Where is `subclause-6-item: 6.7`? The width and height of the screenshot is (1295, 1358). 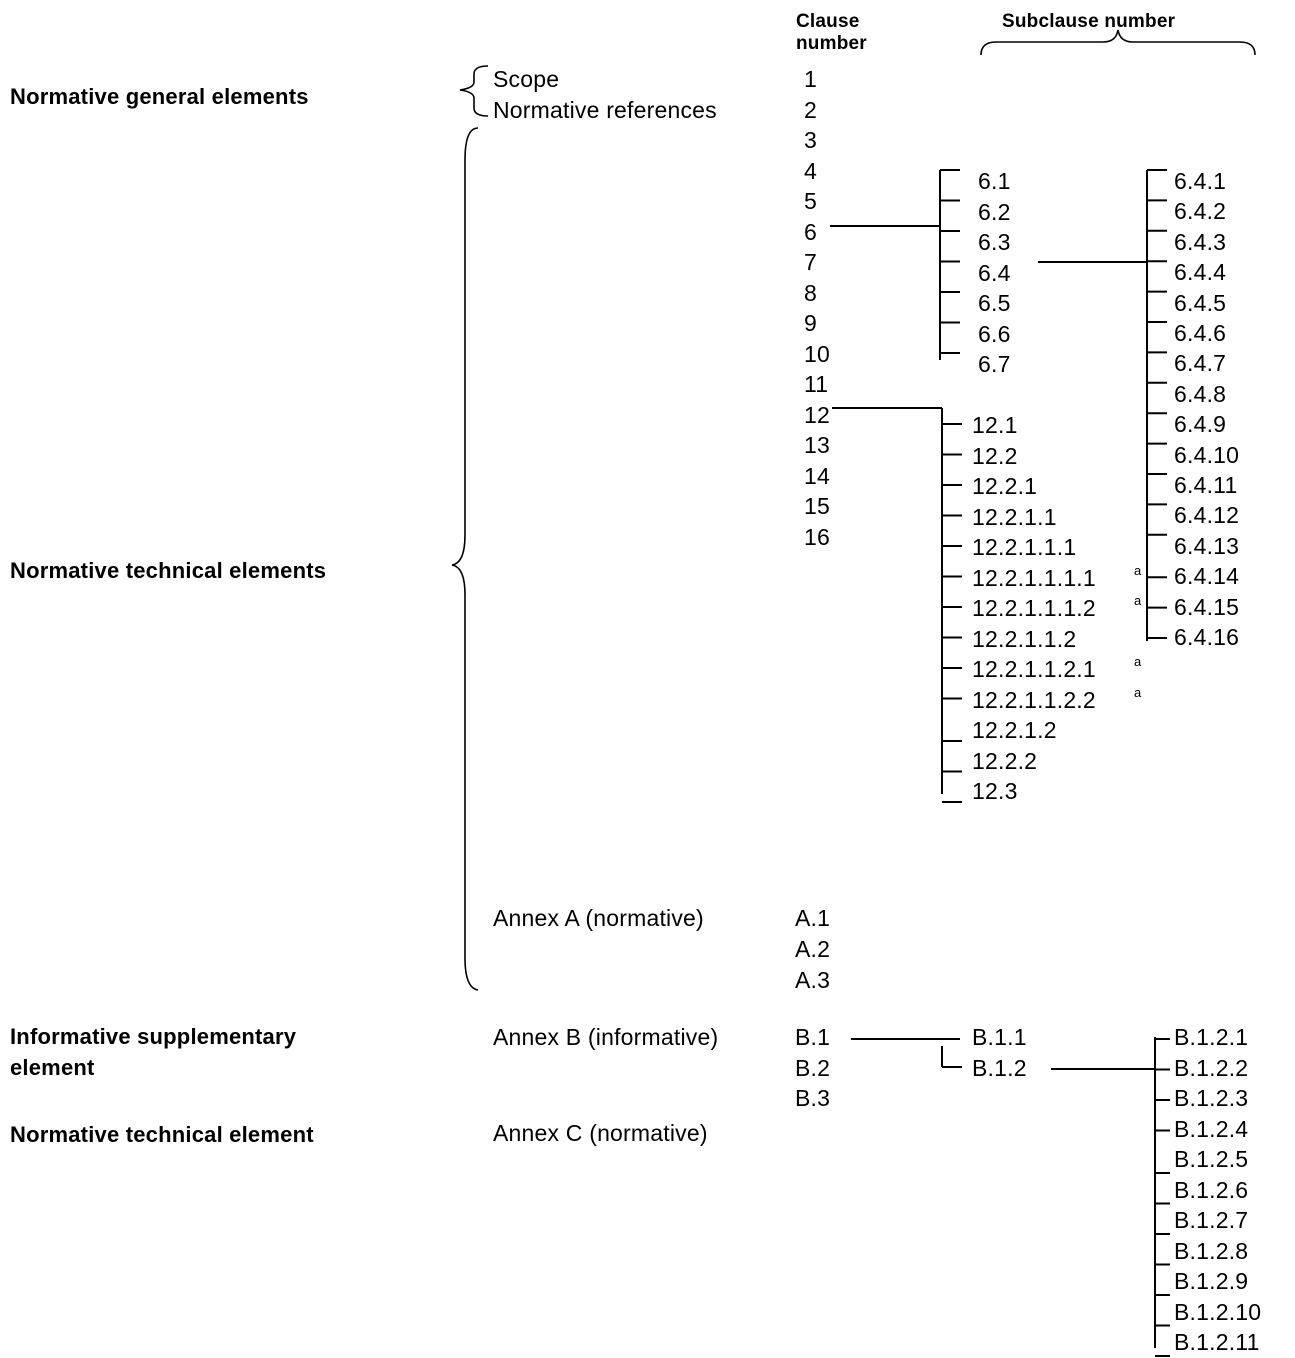 subclause-6-item: 6.7 is located at coordinates (994, 364).